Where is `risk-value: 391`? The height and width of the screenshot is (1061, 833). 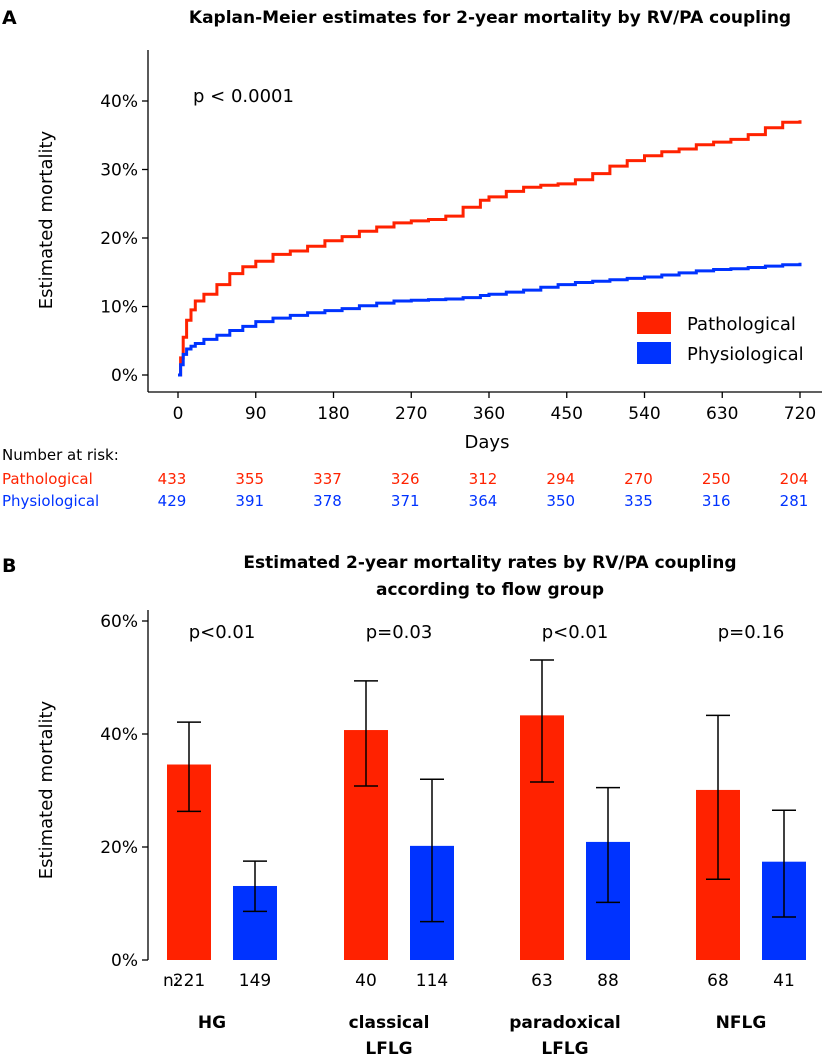
risk-value: 391 is located at coordinates (249, 501).